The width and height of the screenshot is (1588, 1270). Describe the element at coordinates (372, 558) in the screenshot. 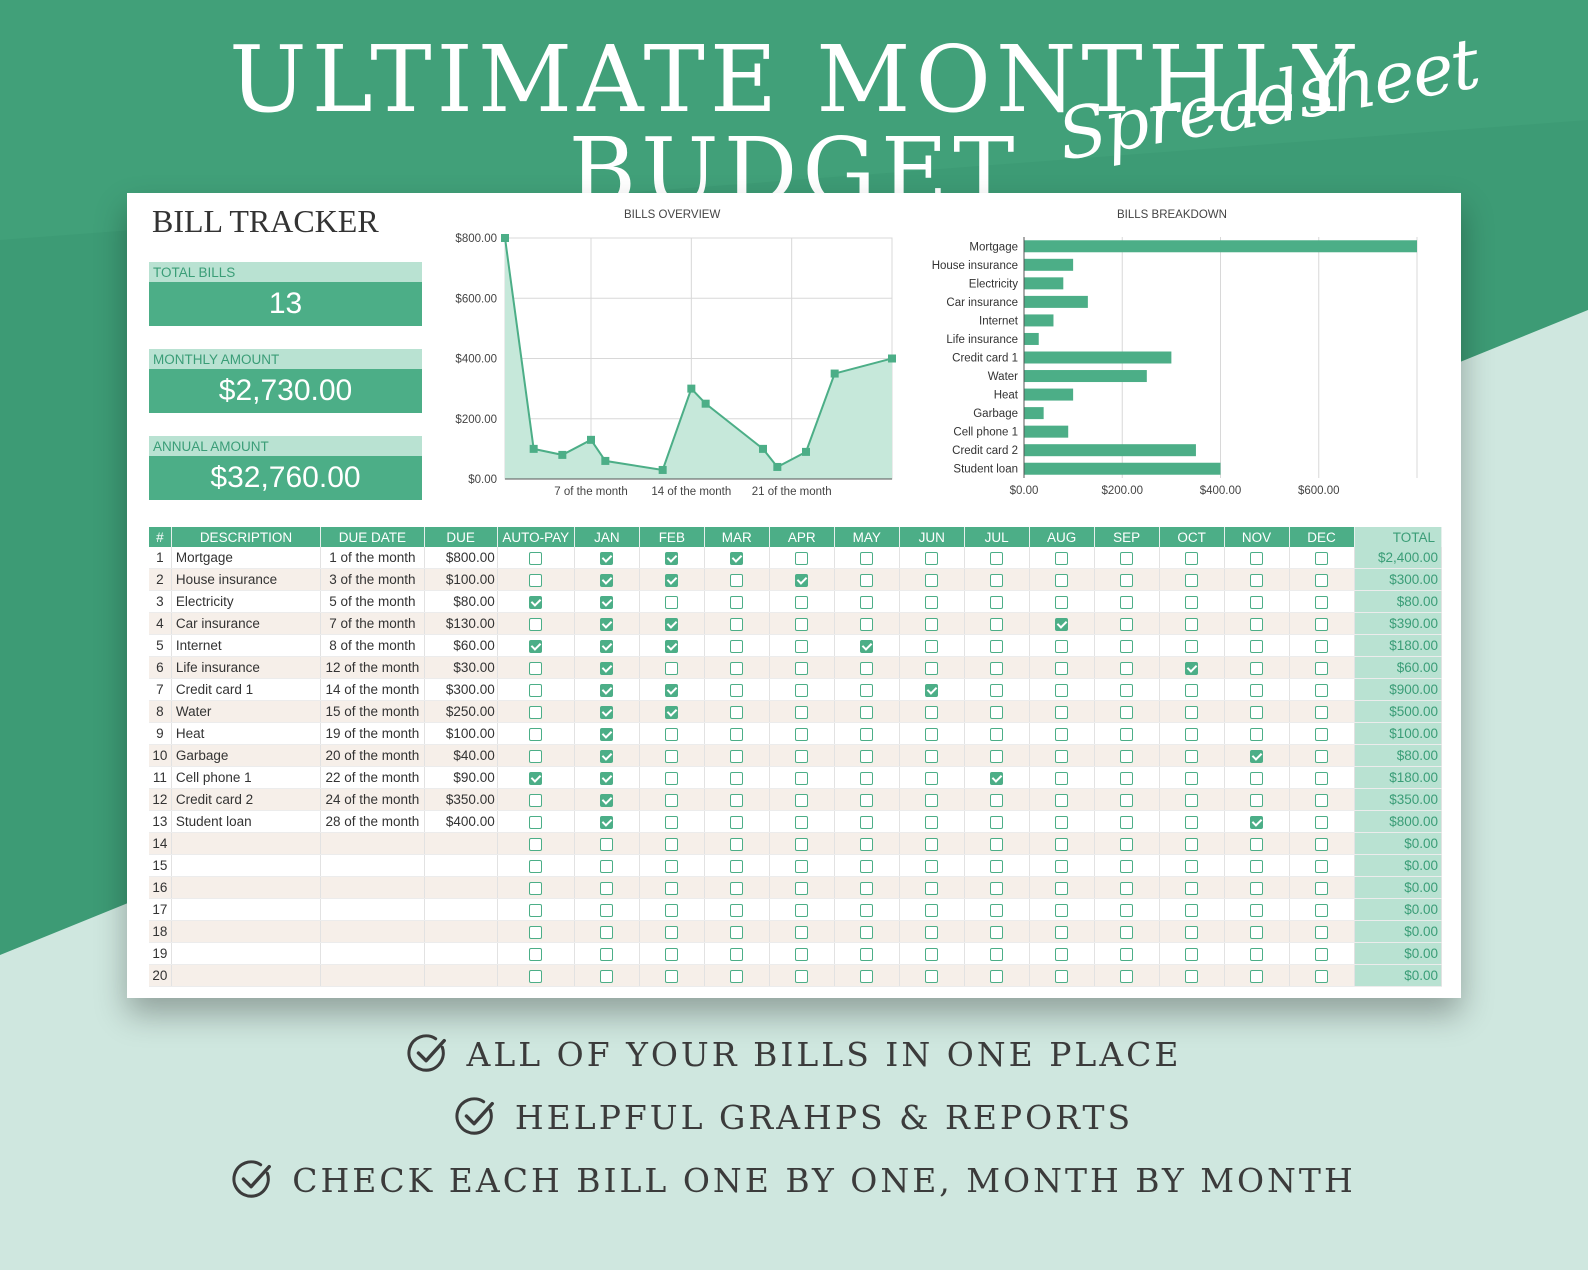

I see `bill-due-date: 1 of the month` at that location.